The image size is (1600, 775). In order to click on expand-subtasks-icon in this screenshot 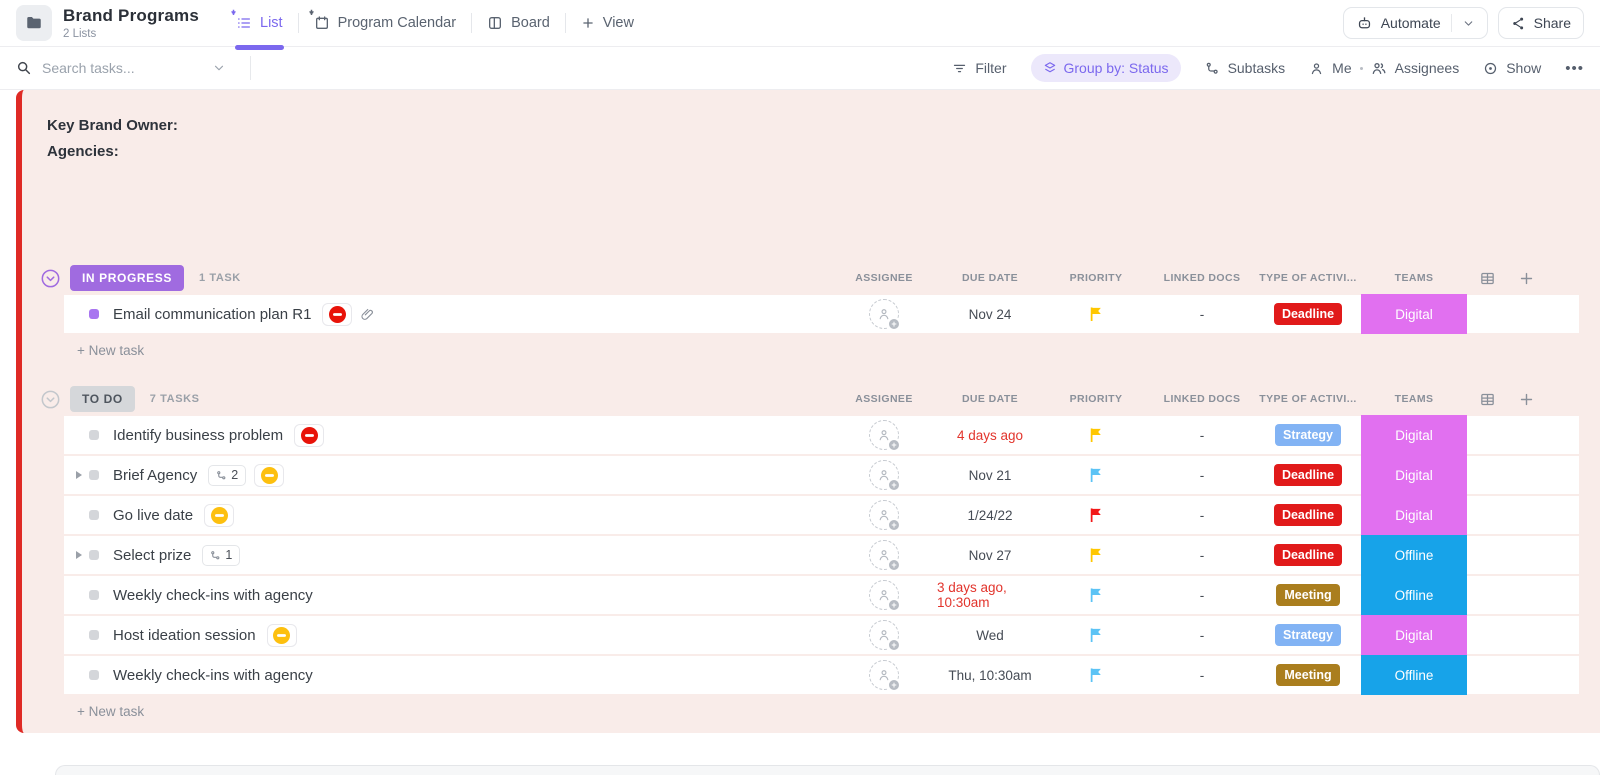, I will do `click(79, 475)`.